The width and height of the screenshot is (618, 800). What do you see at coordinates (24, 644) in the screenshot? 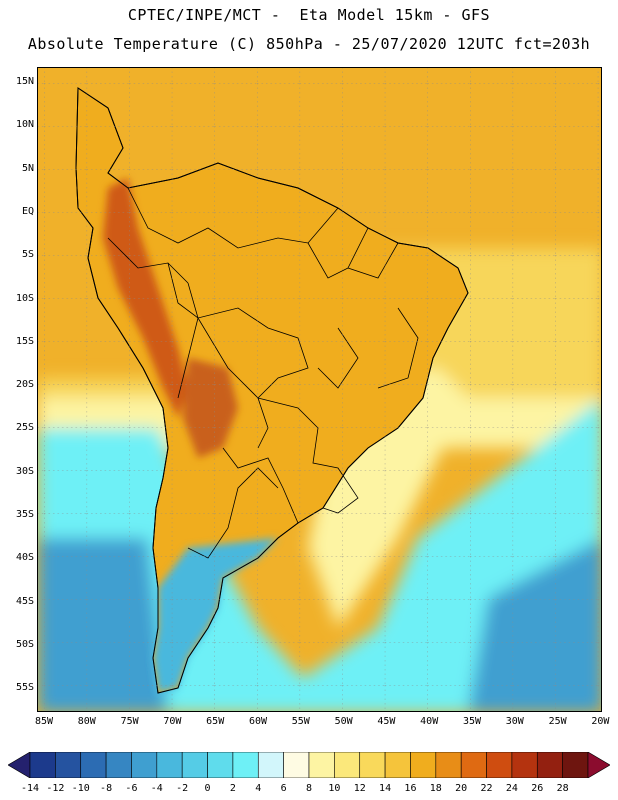
I see `lat-label-50s: 50S` at bounding box center [24, 644].